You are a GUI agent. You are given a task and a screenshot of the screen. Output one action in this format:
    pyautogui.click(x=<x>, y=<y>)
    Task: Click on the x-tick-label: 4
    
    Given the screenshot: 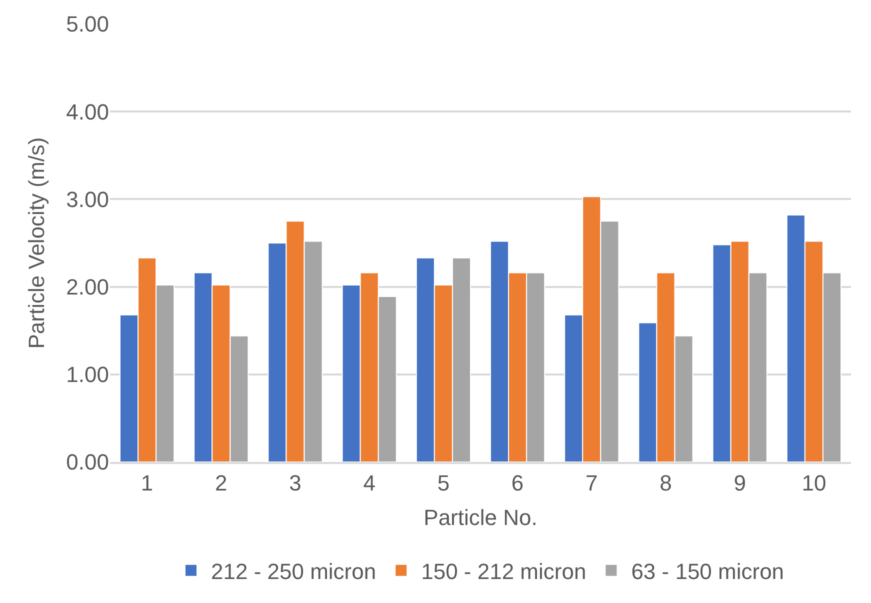 What is the action you would take?
    pyautogui.click(x=369, y=483)
    